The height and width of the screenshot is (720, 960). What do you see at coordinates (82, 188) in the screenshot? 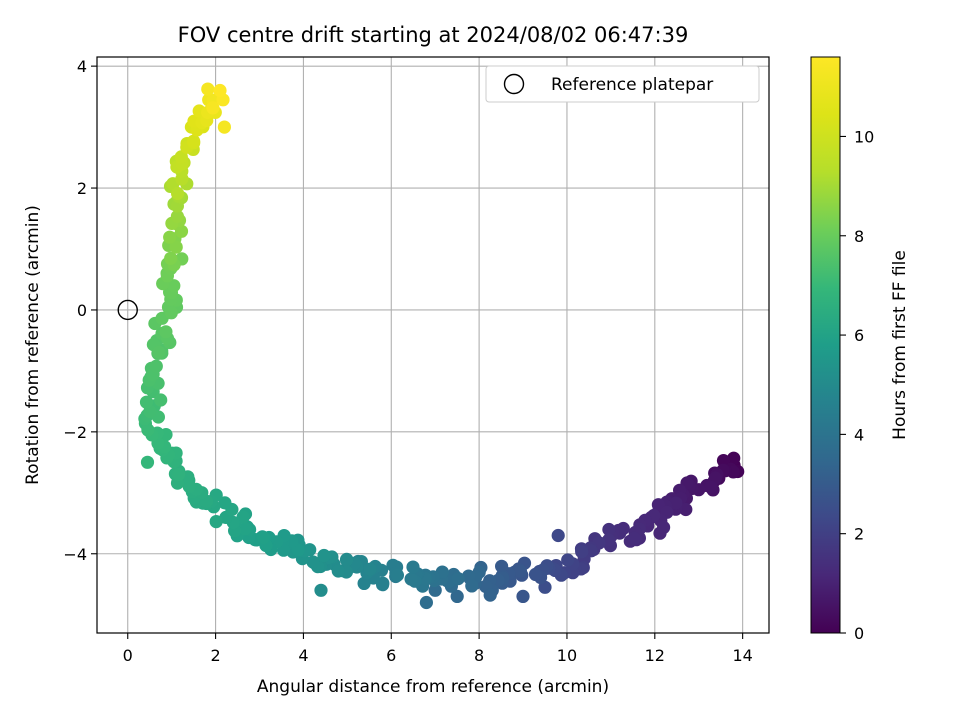
I see `y-tick-label: 2` at bounding box center [82, 188].